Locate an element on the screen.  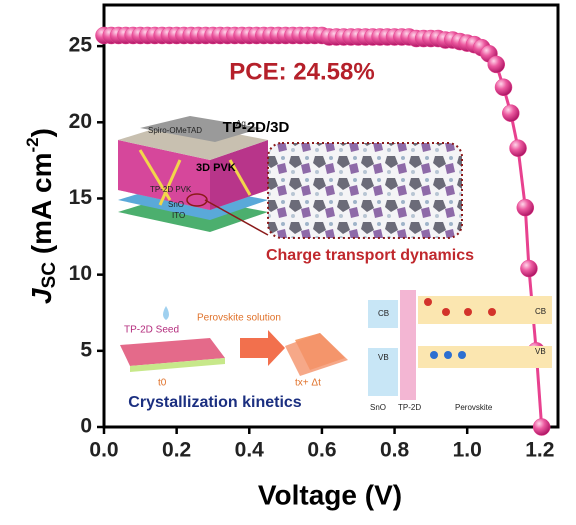
y-label-unit: (mA cm is located at coordinates (41, 207).